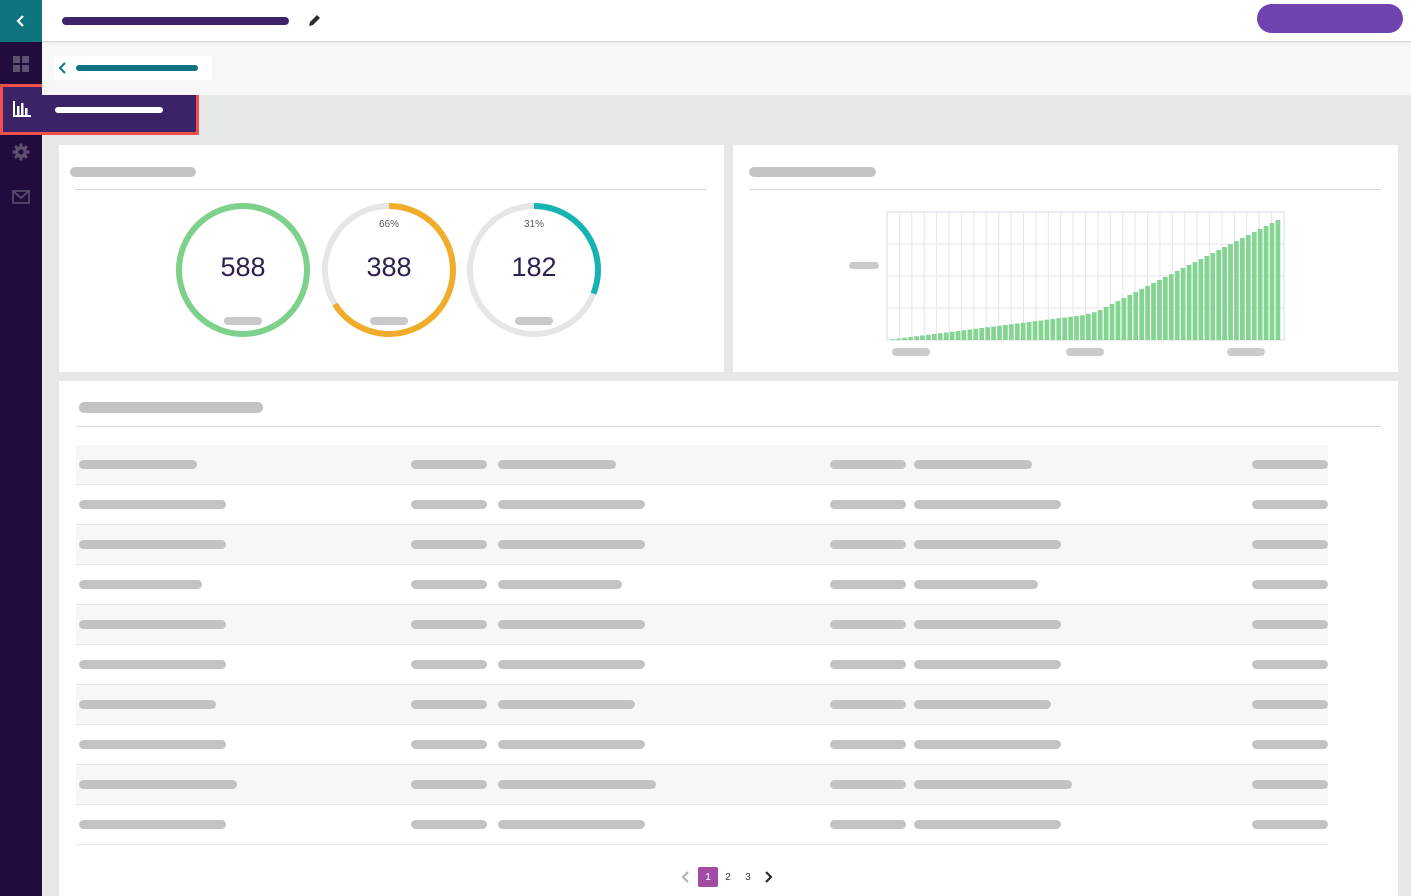 This screenshot has height=896, width=1411. What do you see at coordinates (21, 197) in the screenshot?
I see `sidebar-item-messages` at bounding box center [21, 197].